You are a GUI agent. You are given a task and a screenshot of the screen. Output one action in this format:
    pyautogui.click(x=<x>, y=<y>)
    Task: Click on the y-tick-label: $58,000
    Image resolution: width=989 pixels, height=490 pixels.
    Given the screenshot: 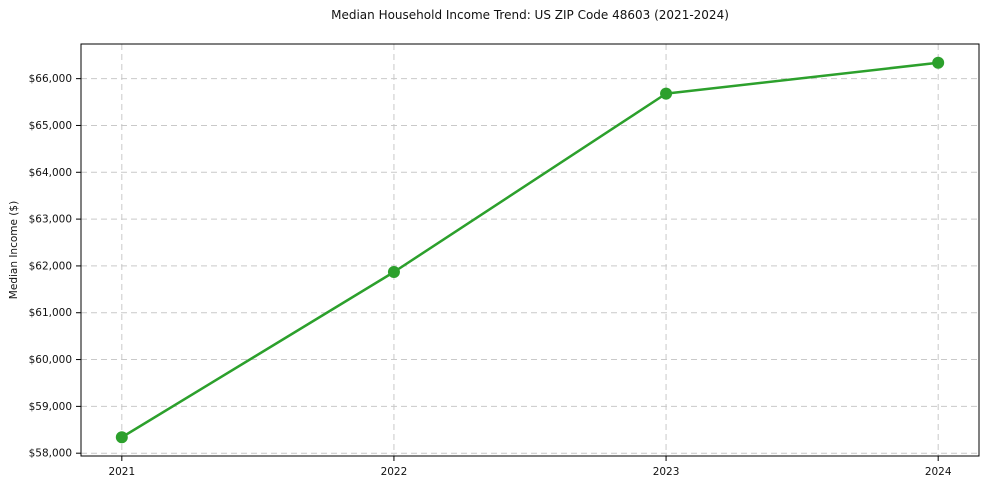 What is the action you would take?
    pyautogui.click(x=50, y=454)
    